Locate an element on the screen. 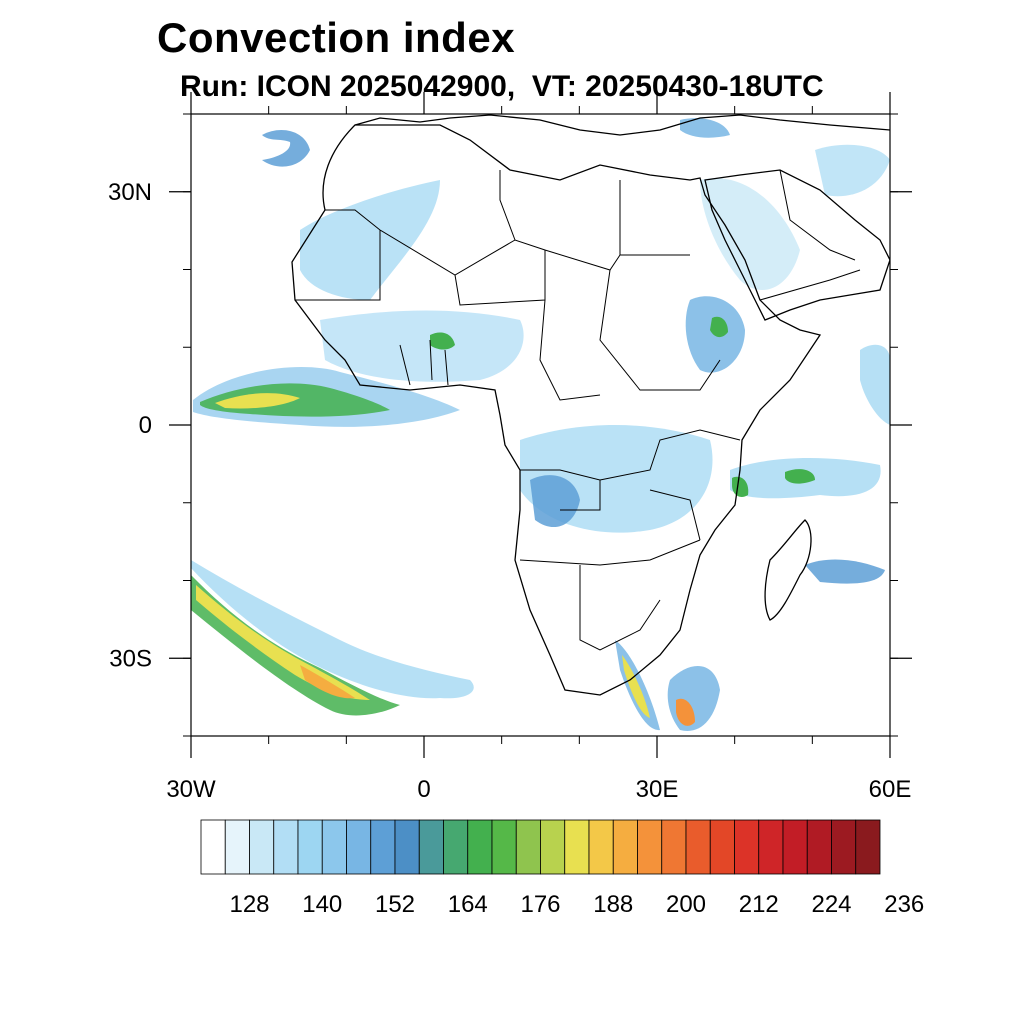 The width and height of the screenshot is (1024, 1024). europe-coastline is located at coordinates (622, 125).